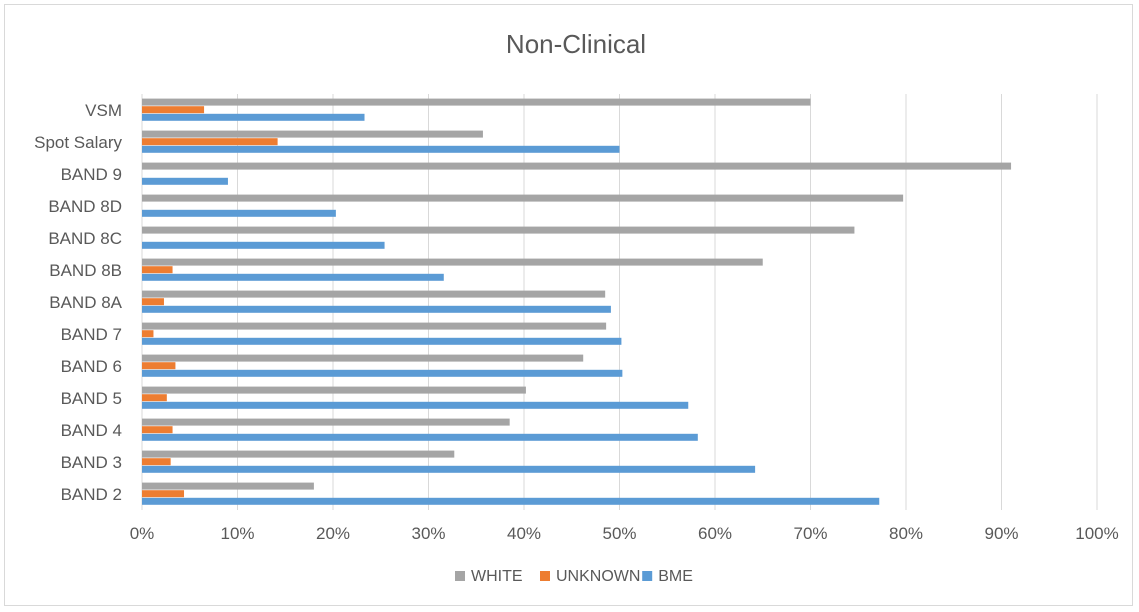 The height and width of the screenshot is (612, 1139). I want to click on category-label: BAND 9, so click(91, 174).